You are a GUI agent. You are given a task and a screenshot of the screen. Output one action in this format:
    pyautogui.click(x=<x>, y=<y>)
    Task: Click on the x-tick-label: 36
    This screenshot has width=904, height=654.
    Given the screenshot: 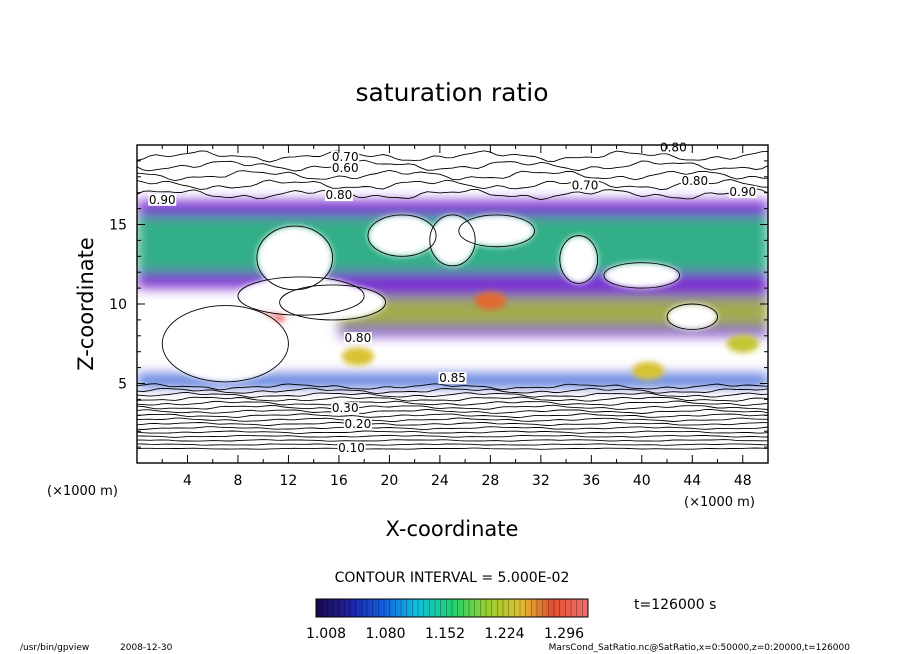 What is the action you would take?
    pyautogui.click(x=591, y=481)
    